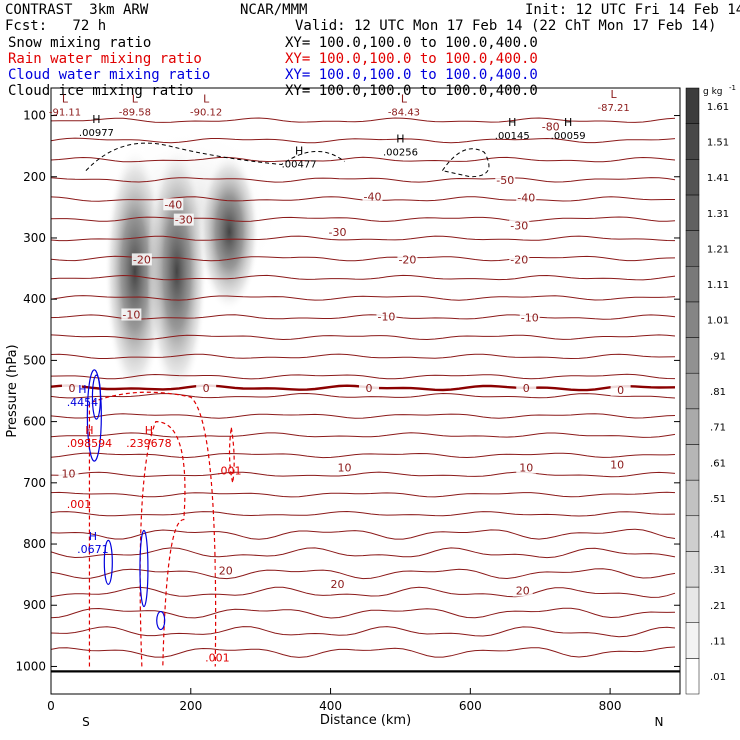 Image resolution: width=740 pixels, height=740 pixels. What do you see at coordinates (96, 133) in the screenshot?
I see `extremum-value: .00977` at bounding box center [96, 133].